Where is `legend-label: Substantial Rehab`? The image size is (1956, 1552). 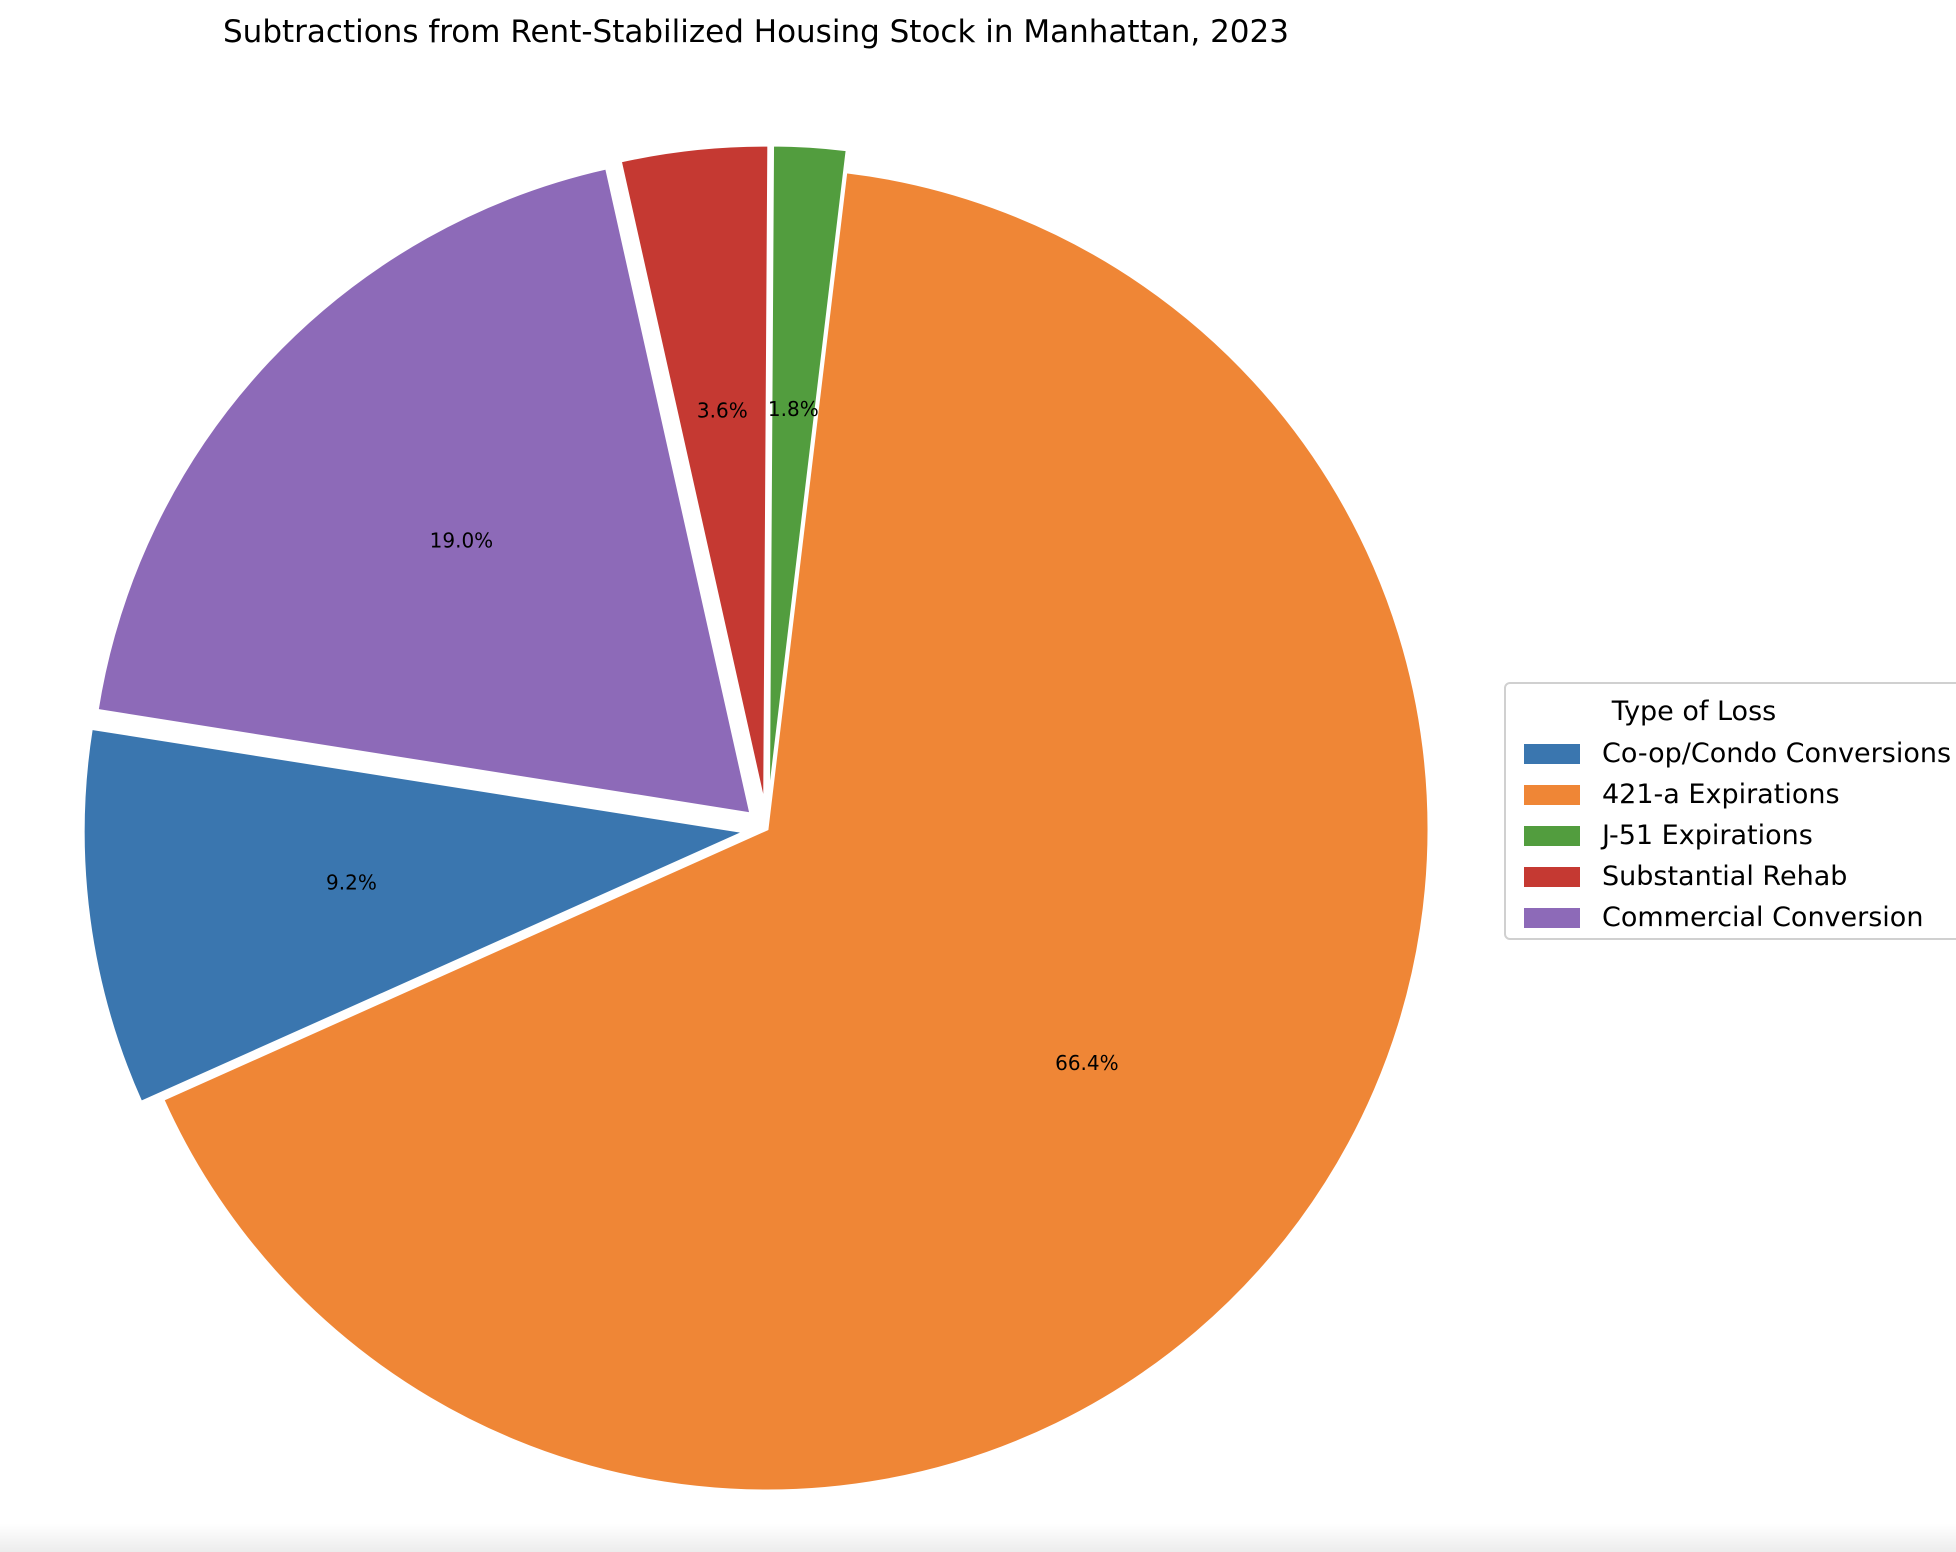 legend-label: Substantial Rehab is located at coordinates (1725, 876).